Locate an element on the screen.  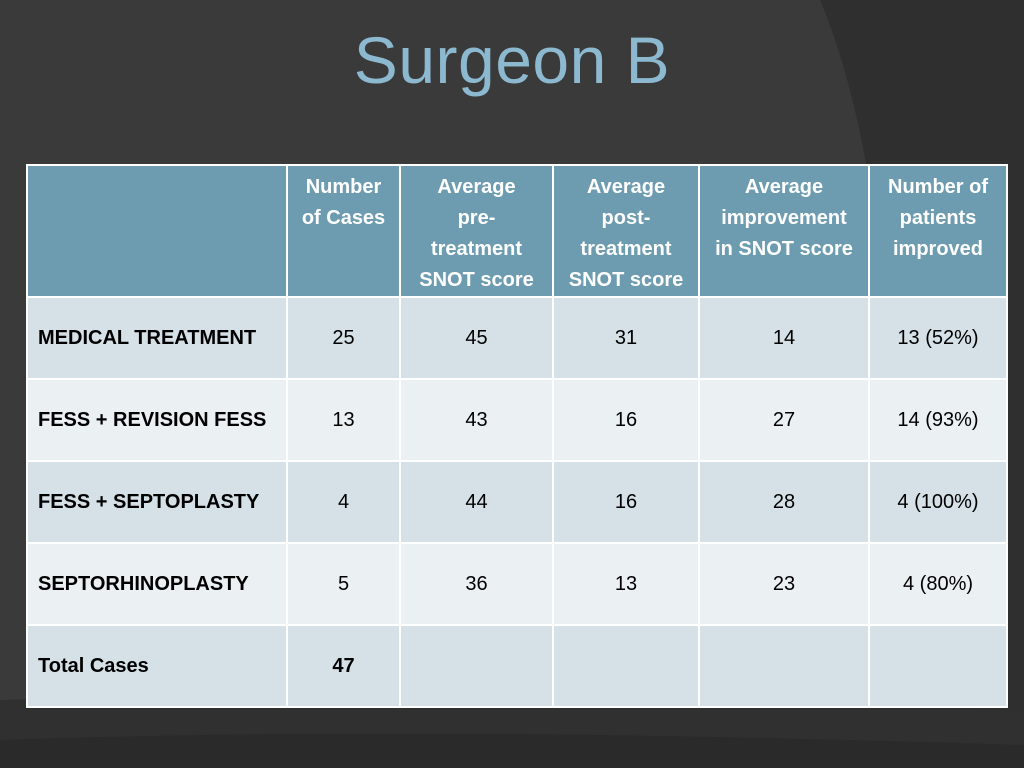
cell-post: 13 is located at coordinates (626, 584).